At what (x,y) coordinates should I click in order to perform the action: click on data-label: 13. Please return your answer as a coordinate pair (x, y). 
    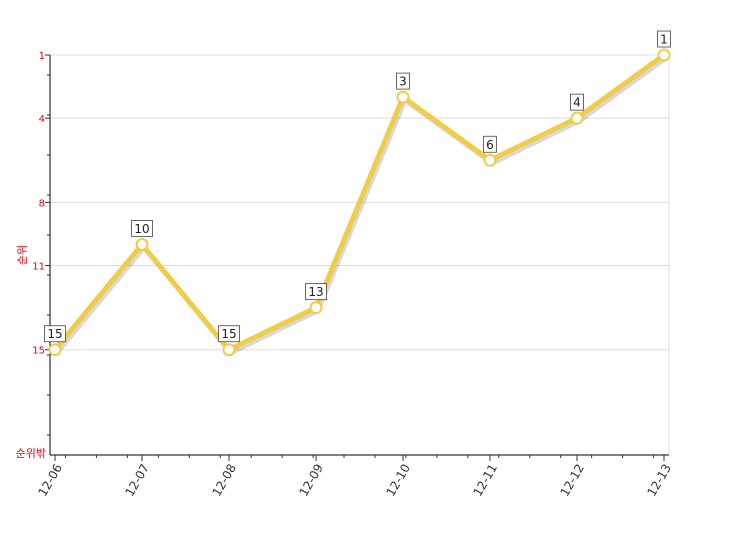
    Looking at the image, I should click on (316, 292).